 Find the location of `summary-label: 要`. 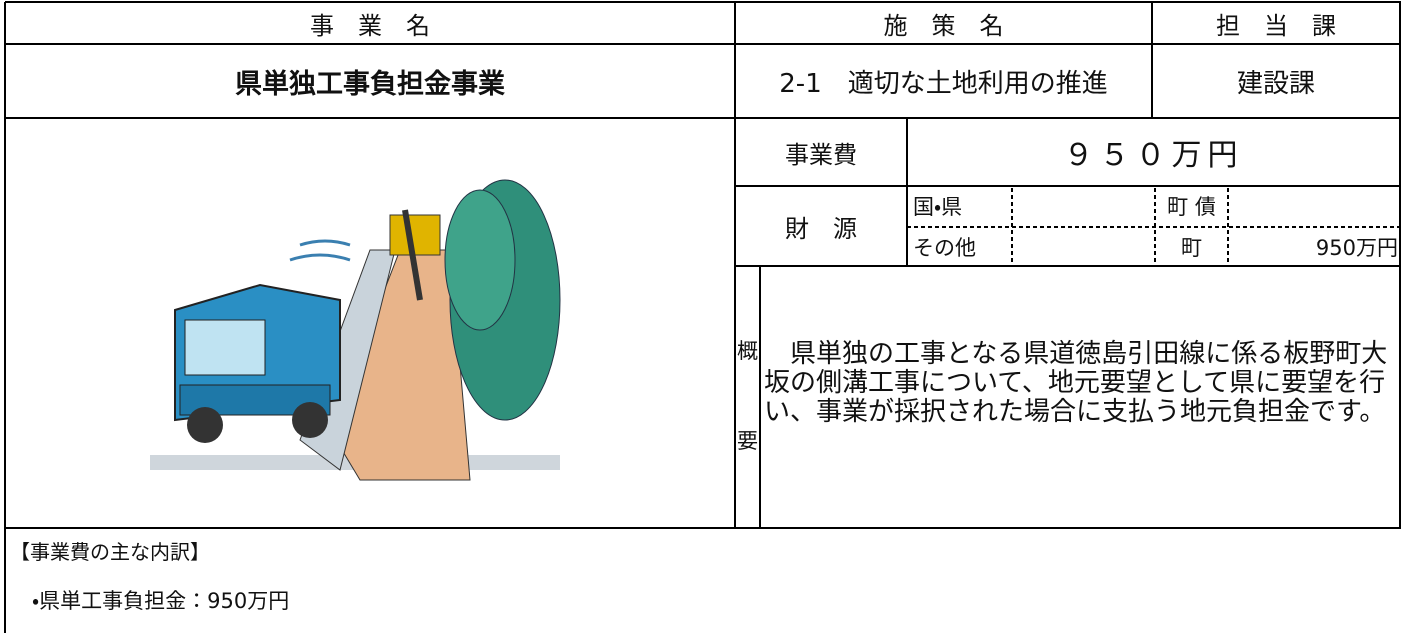

summary-label: 要 is located at coordinates (747, 441).